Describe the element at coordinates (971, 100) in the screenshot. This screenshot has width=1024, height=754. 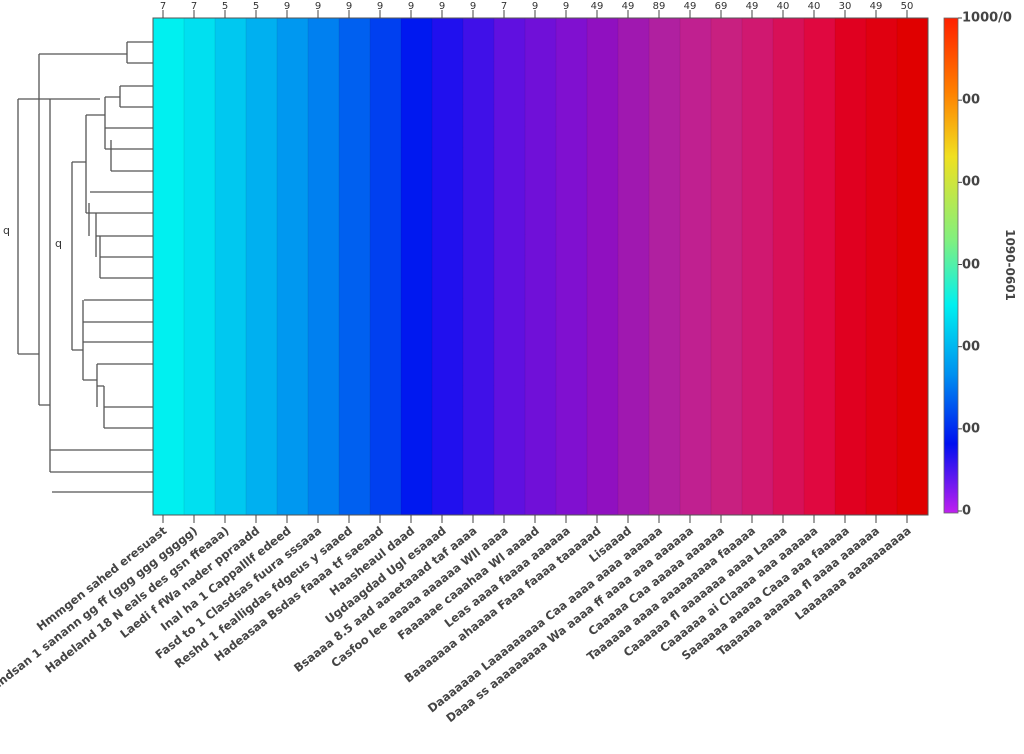
I see `colorbar-tick-label: 00` at that location.